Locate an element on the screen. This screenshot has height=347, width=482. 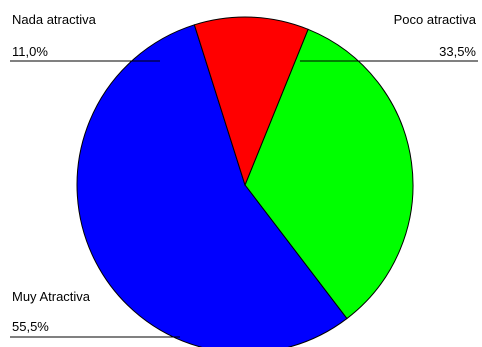
slice-label-muy-atractiva: Muy Atractiva is located at coordinates (51, 296).